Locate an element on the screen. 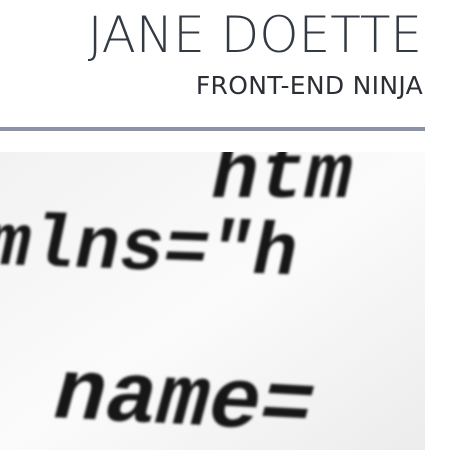 Image resolution: width=450 pixels, height=450 pixels. divider is located at coordinates (212, 129).